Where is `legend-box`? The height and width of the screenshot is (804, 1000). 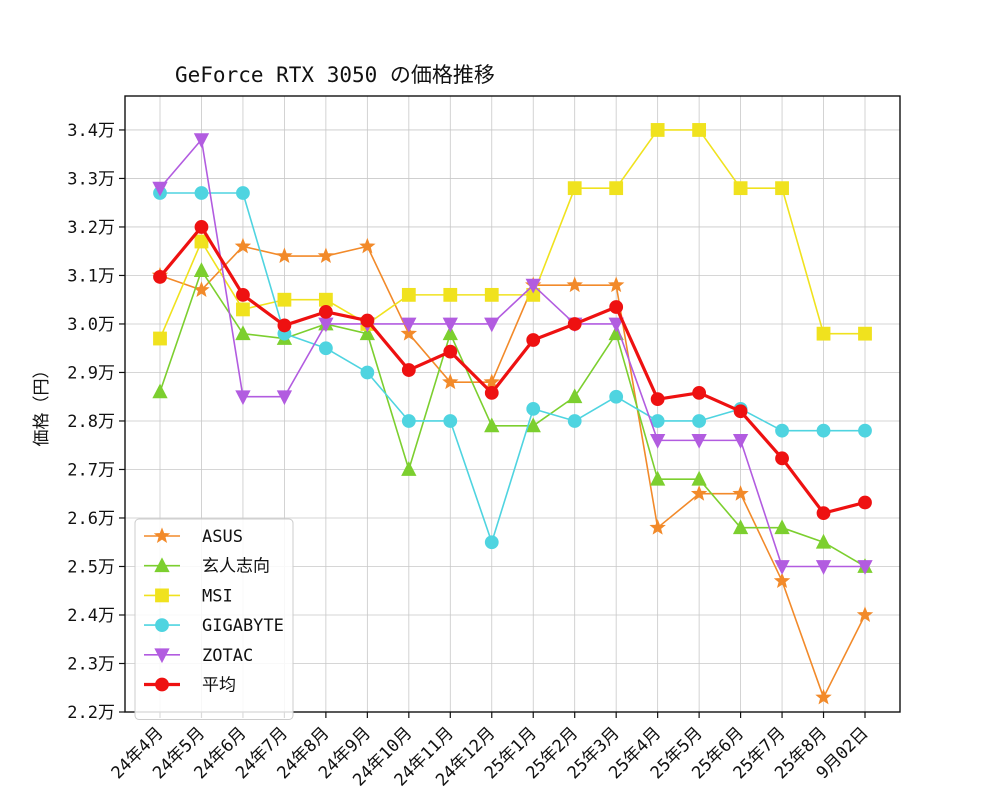 legend-box is located at coordinates (214, 619).